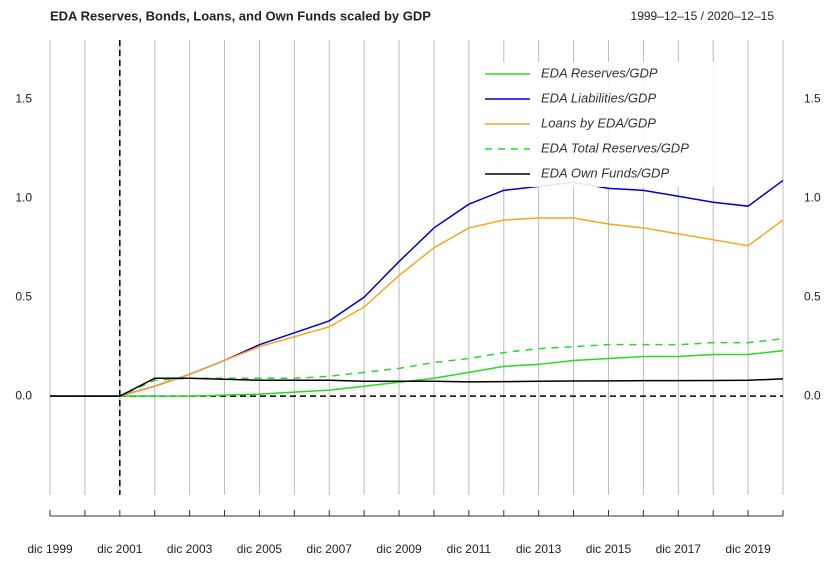 This screenshot has height=565, width=827. Describe the element at coordinates (469, 549) in the screenshot. I see `x-tick-label: dic 2011` at that location.